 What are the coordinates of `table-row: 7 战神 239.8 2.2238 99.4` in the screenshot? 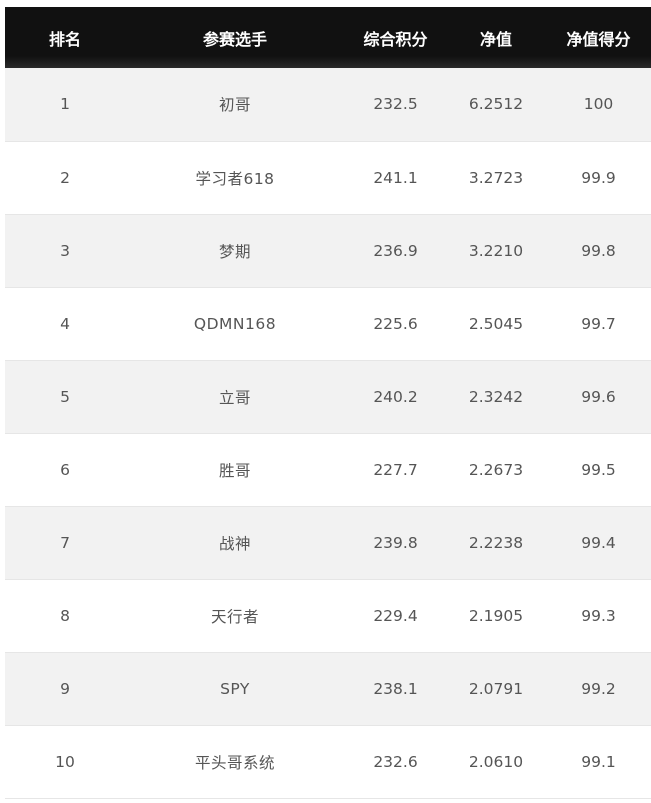 It's located at (328, 542).